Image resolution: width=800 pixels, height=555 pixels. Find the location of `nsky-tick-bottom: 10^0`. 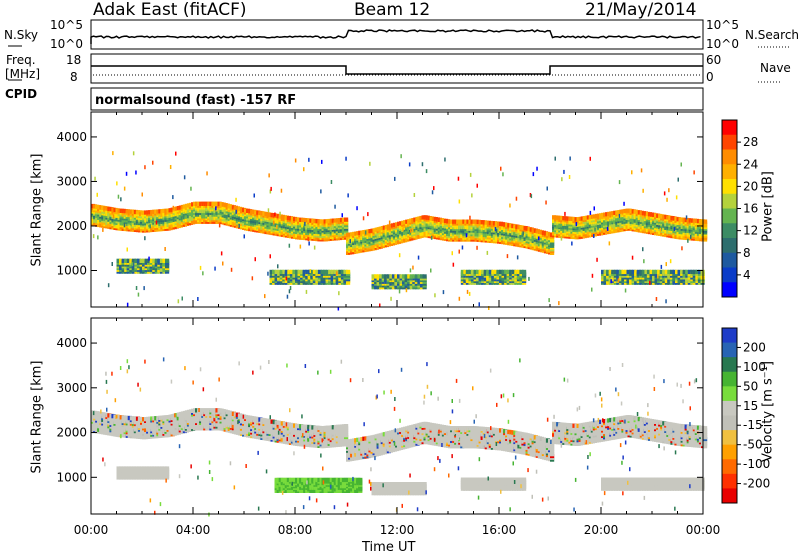

nsky-tick-bottom: 10^0 is located at coordinates (66, 44).